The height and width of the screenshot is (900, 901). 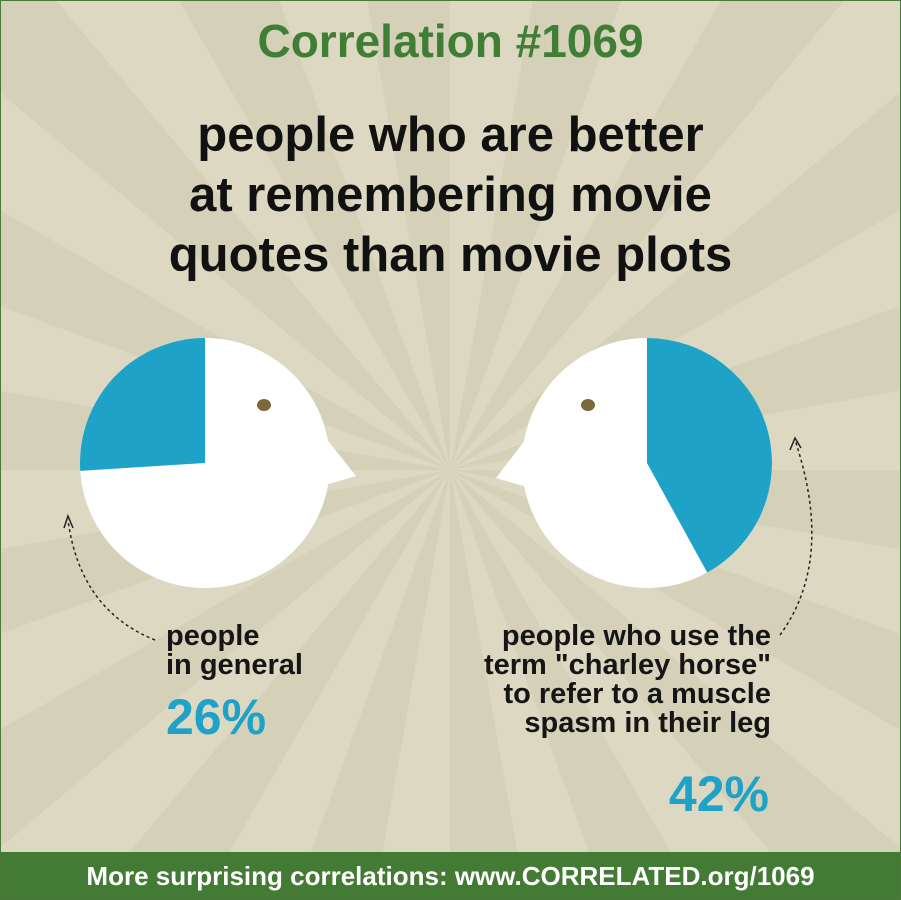 I want to click on label-line: term "charley horse", so click(x=627, y=665).